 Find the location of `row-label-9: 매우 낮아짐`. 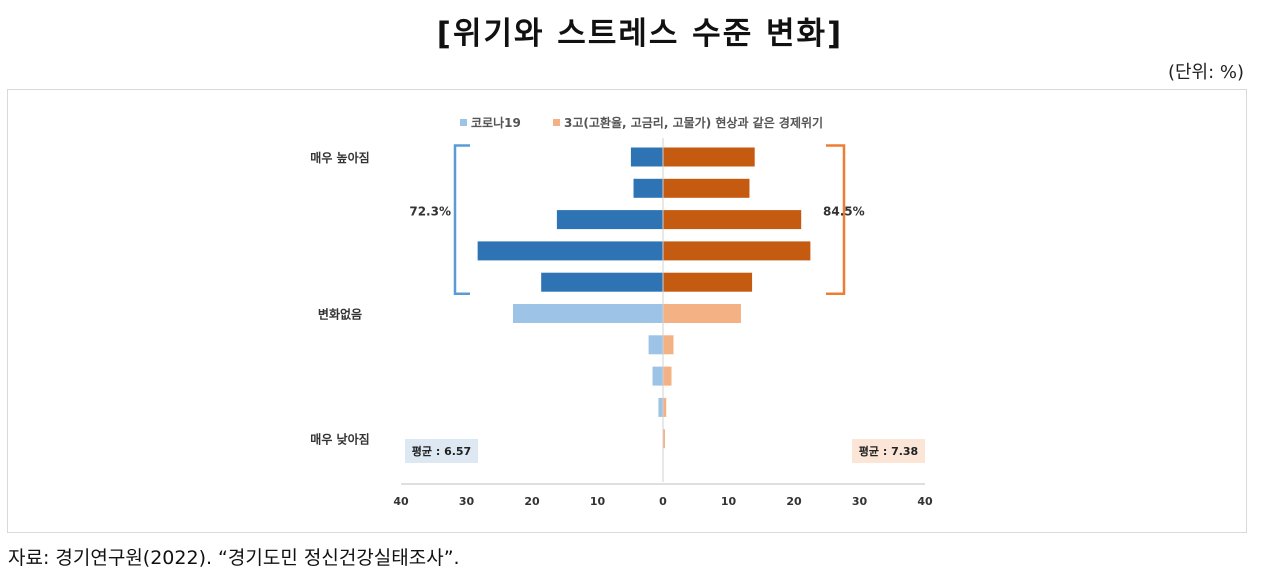

row-label-9: 매우 낮아짐 is located at coordinates (339, 439).